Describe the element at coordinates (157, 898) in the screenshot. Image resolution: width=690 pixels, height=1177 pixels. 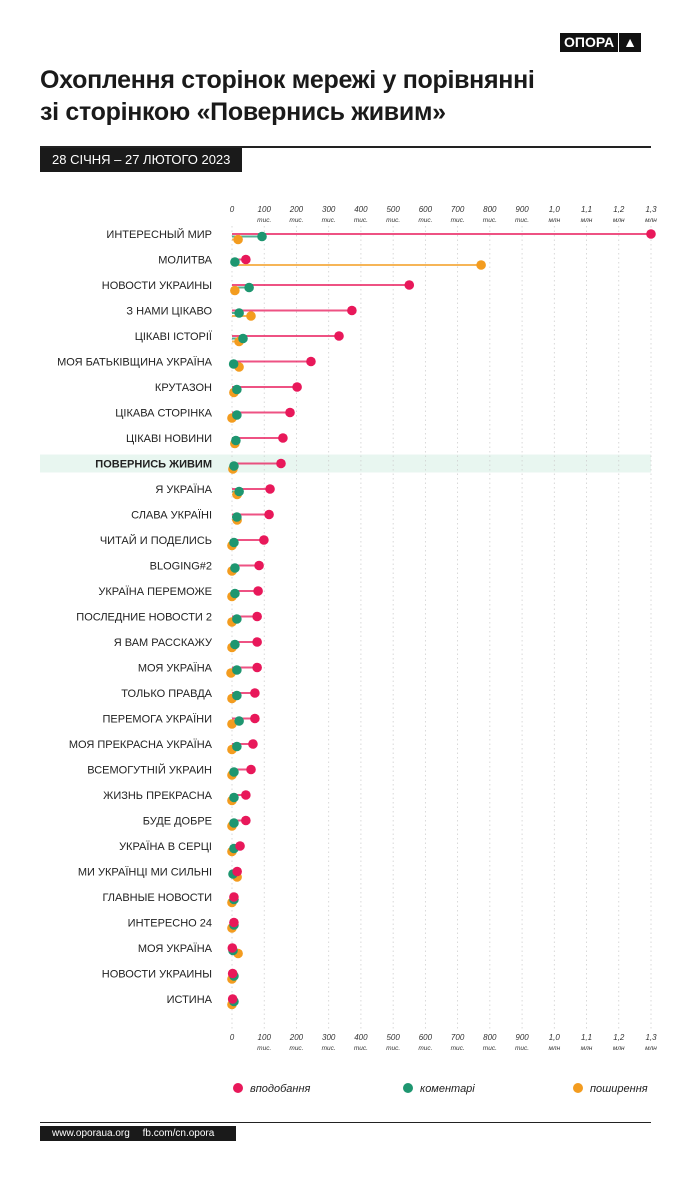
I see `category-label: ГЛАВНЫЕ НОВОСТИ` at that location.